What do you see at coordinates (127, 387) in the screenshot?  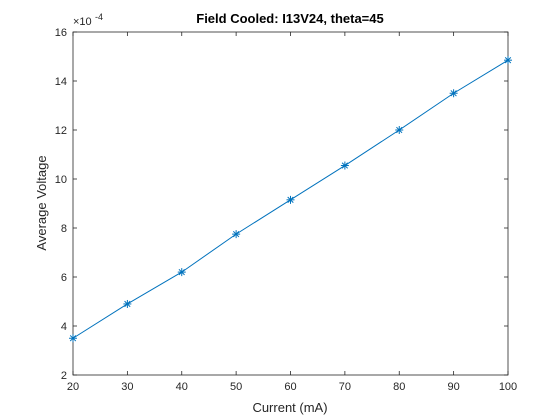 I see `x-tick-label: 30` at bounding box center [127, 387].